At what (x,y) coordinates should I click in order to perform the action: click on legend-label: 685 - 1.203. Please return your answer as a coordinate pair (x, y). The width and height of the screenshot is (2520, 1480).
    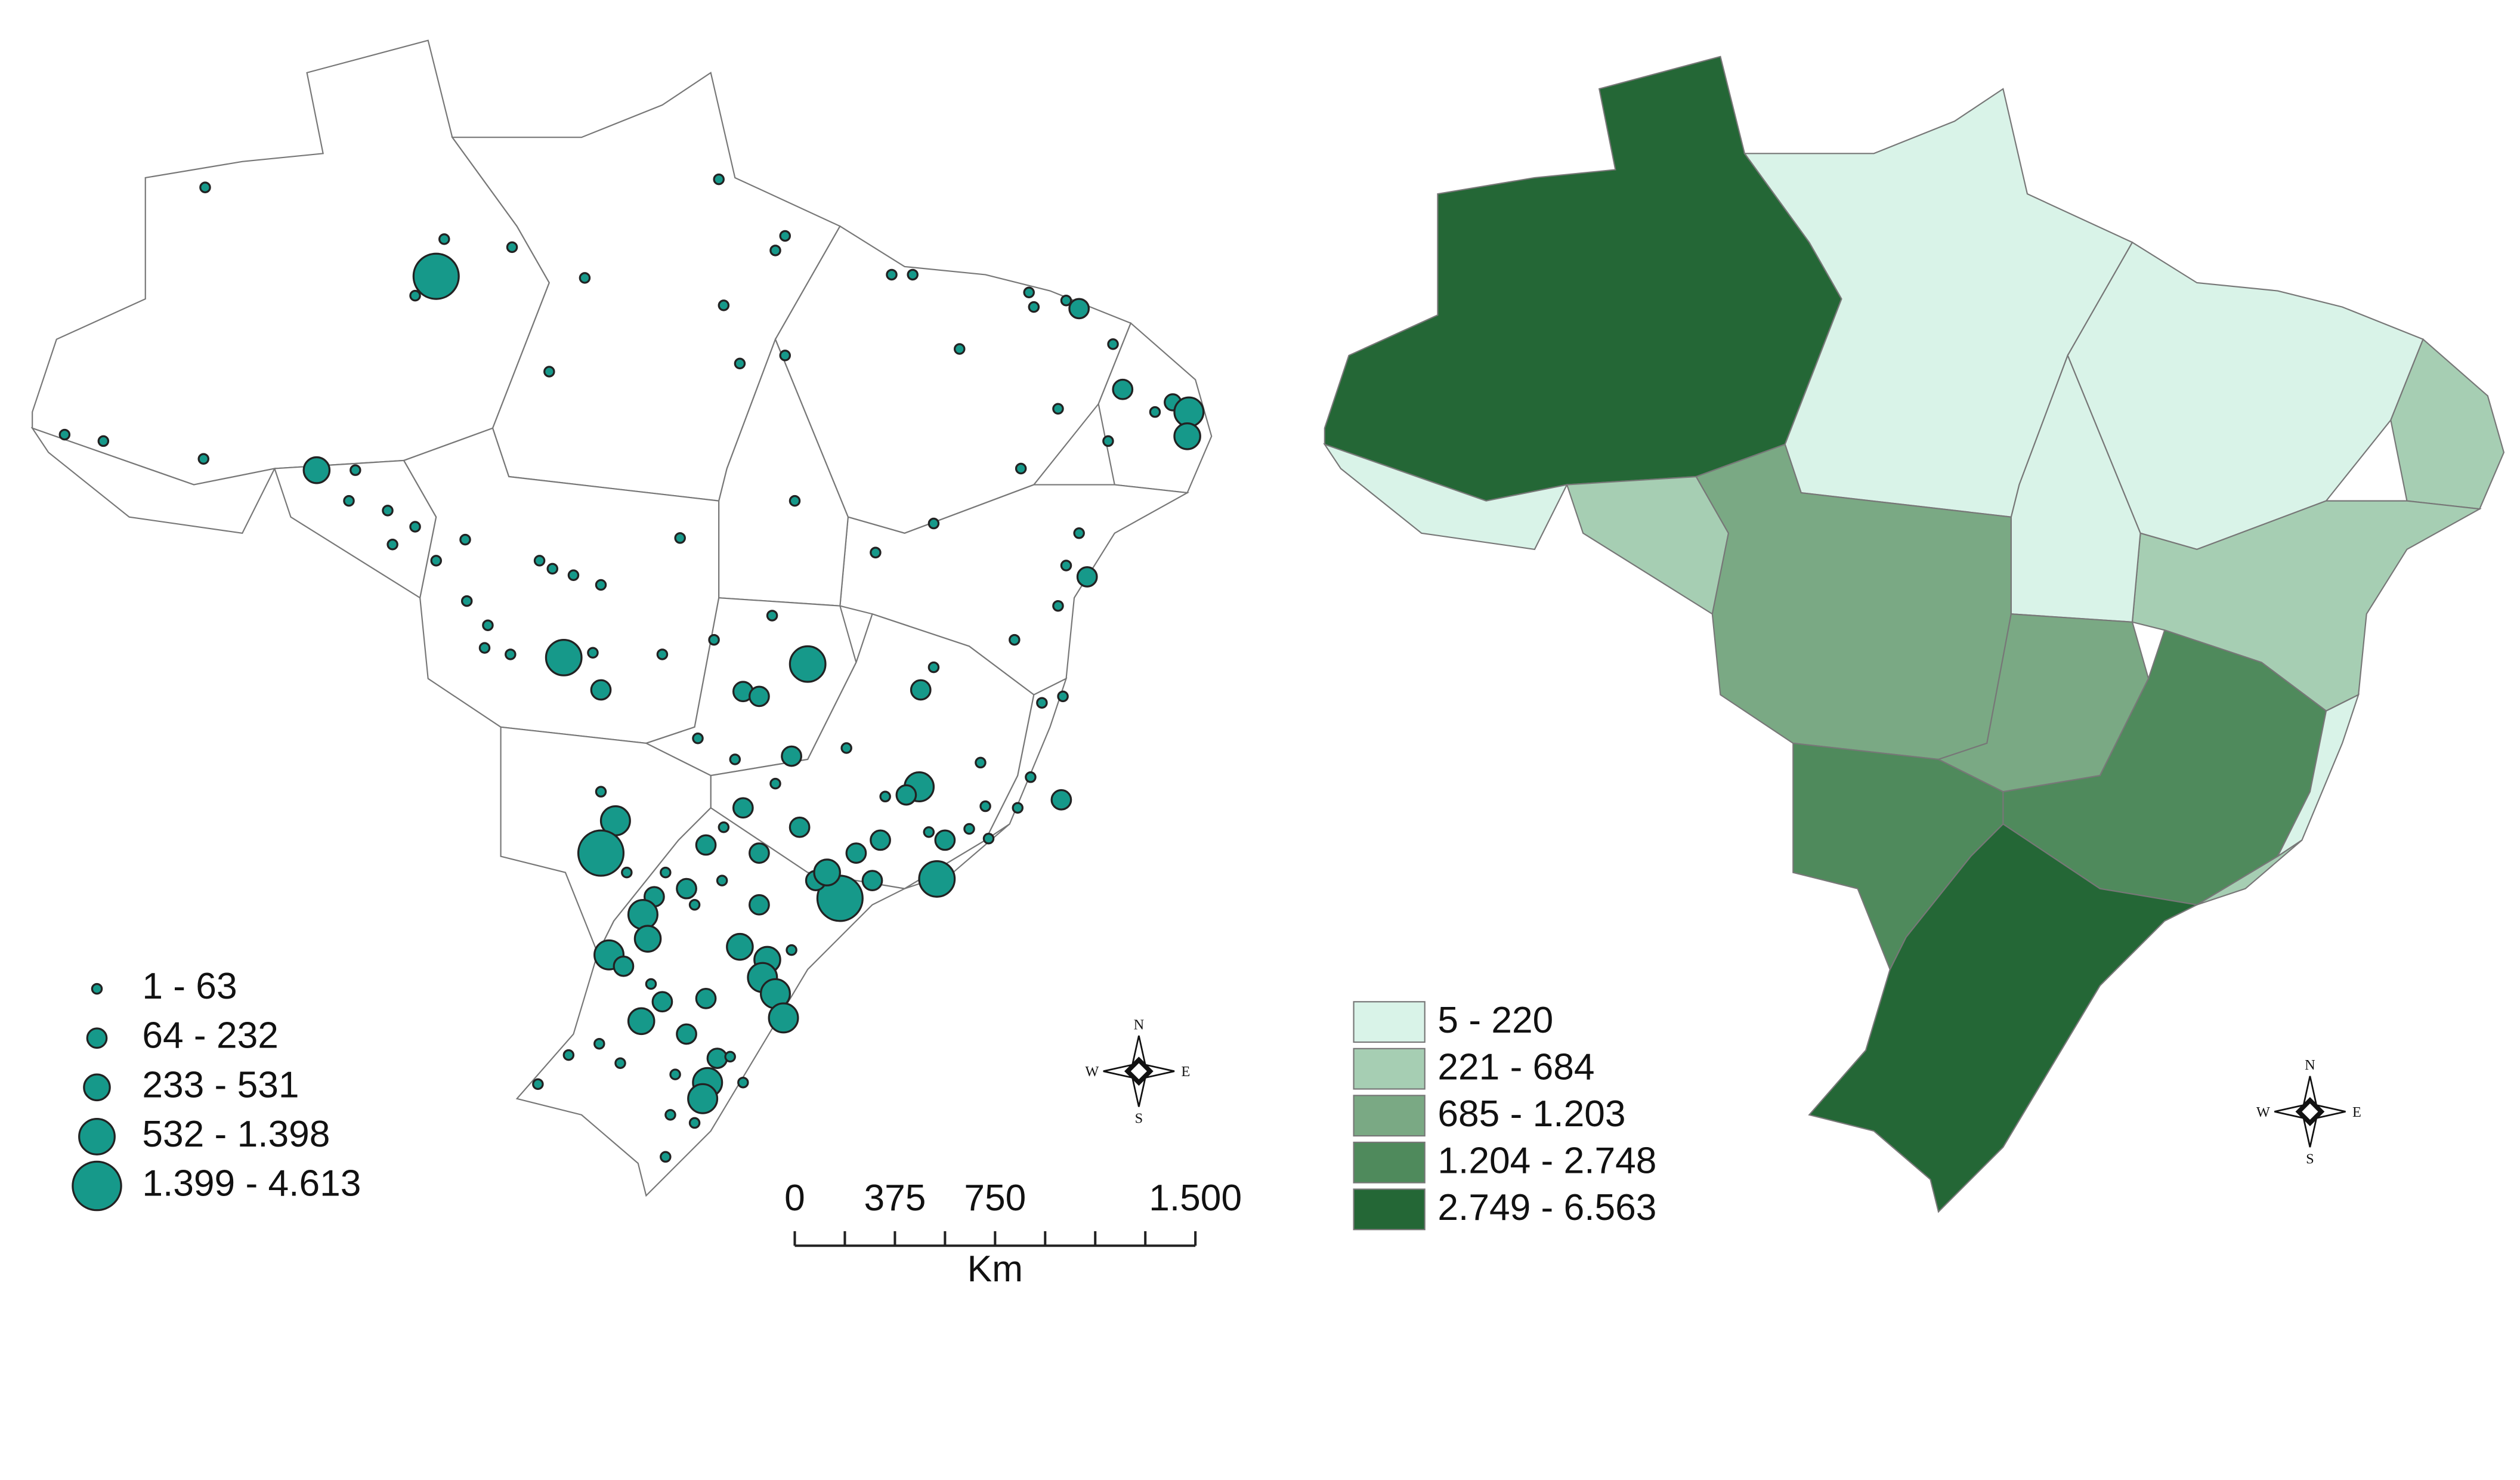
    Looking at the image, I should click on (1531, 1114).